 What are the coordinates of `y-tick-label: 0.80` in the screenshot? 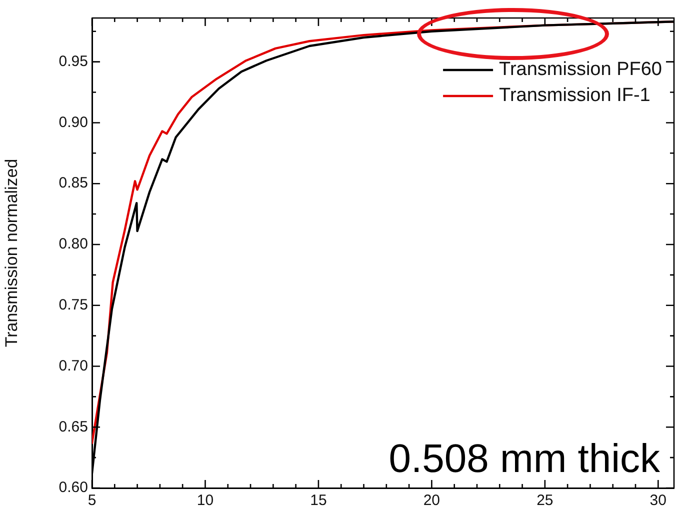 It's located at (73, 244).